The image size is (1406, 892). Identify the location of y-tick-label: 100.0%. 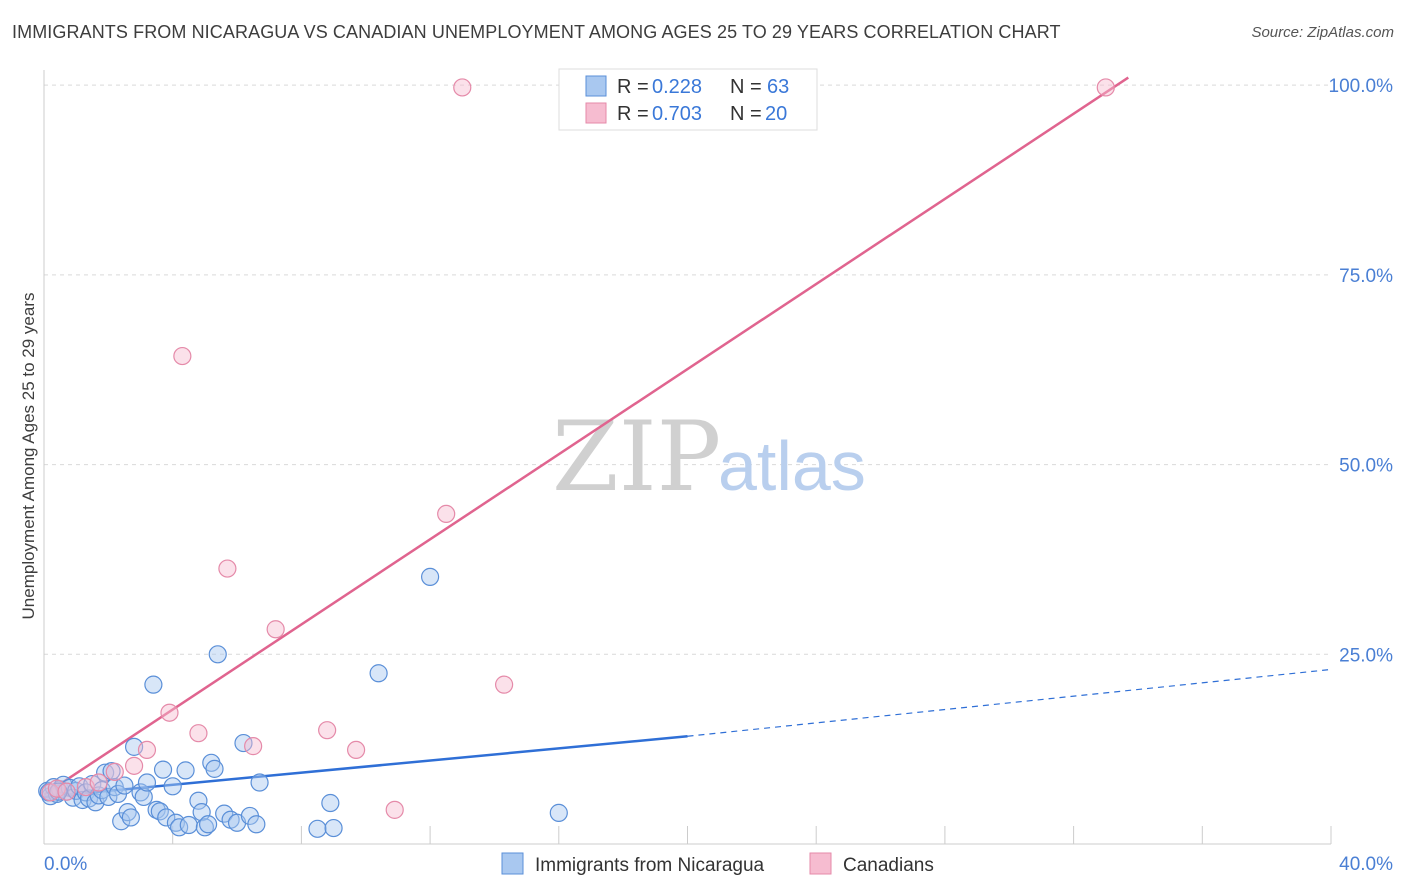
(1361, 86).